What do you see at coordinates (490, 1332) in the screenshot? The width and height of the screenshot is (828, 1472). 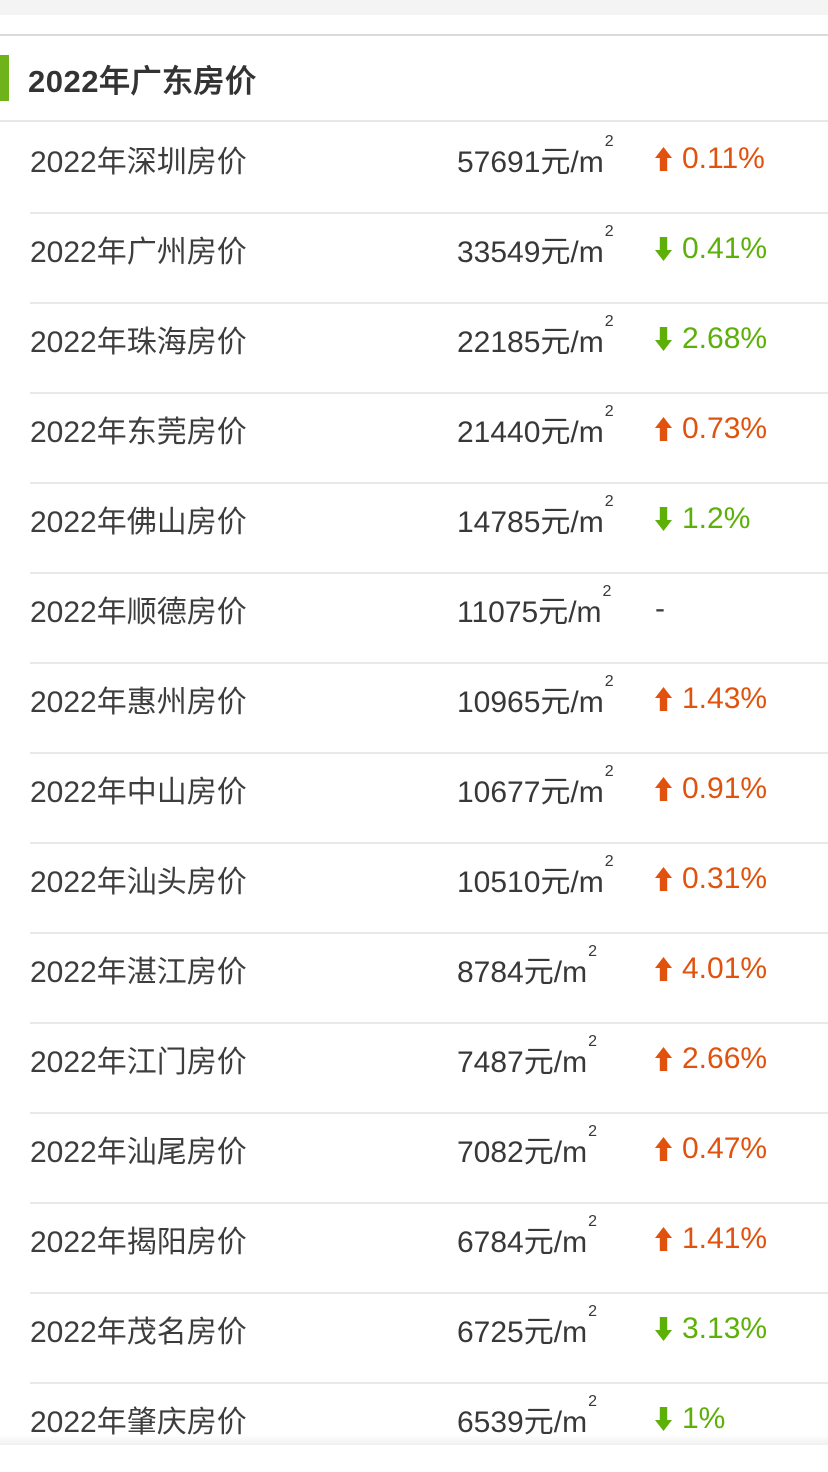 I see `price-number: 6725` at bounding box center [490, 1332].